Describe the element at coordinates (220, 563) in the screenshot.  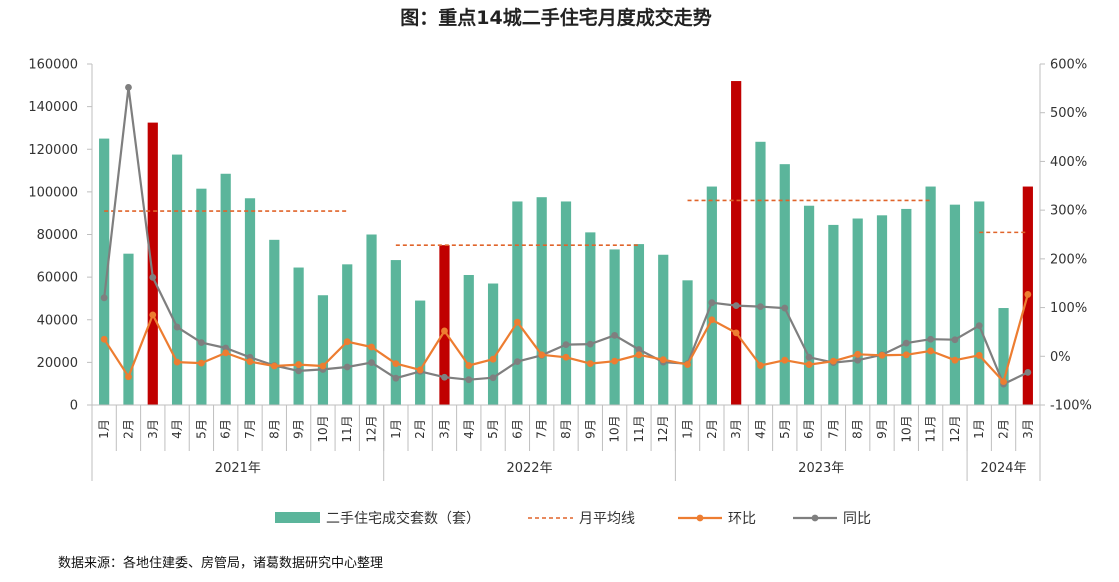
I see `source-note: 数据来源：各地住建委、房管局，诸葛数据研究中心整理` at that location.